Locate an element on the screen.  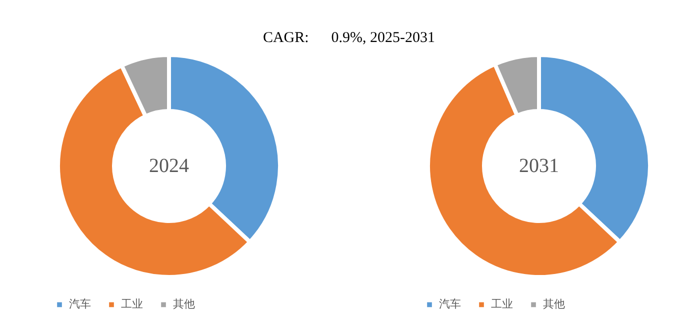
text: 2031 is located at coordinates (539, 166).